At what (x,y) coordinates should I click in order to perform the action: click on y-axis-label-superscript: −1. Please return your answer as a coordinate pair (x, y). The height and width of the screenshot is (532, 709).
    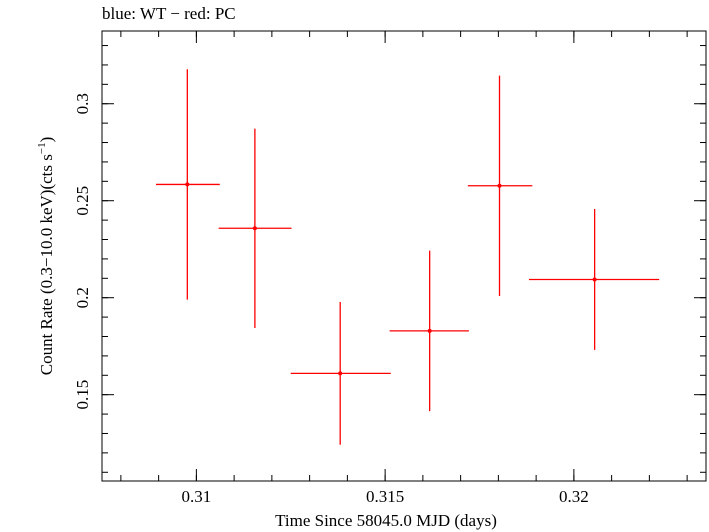
    Looking at the image, I should click on (42, 148).